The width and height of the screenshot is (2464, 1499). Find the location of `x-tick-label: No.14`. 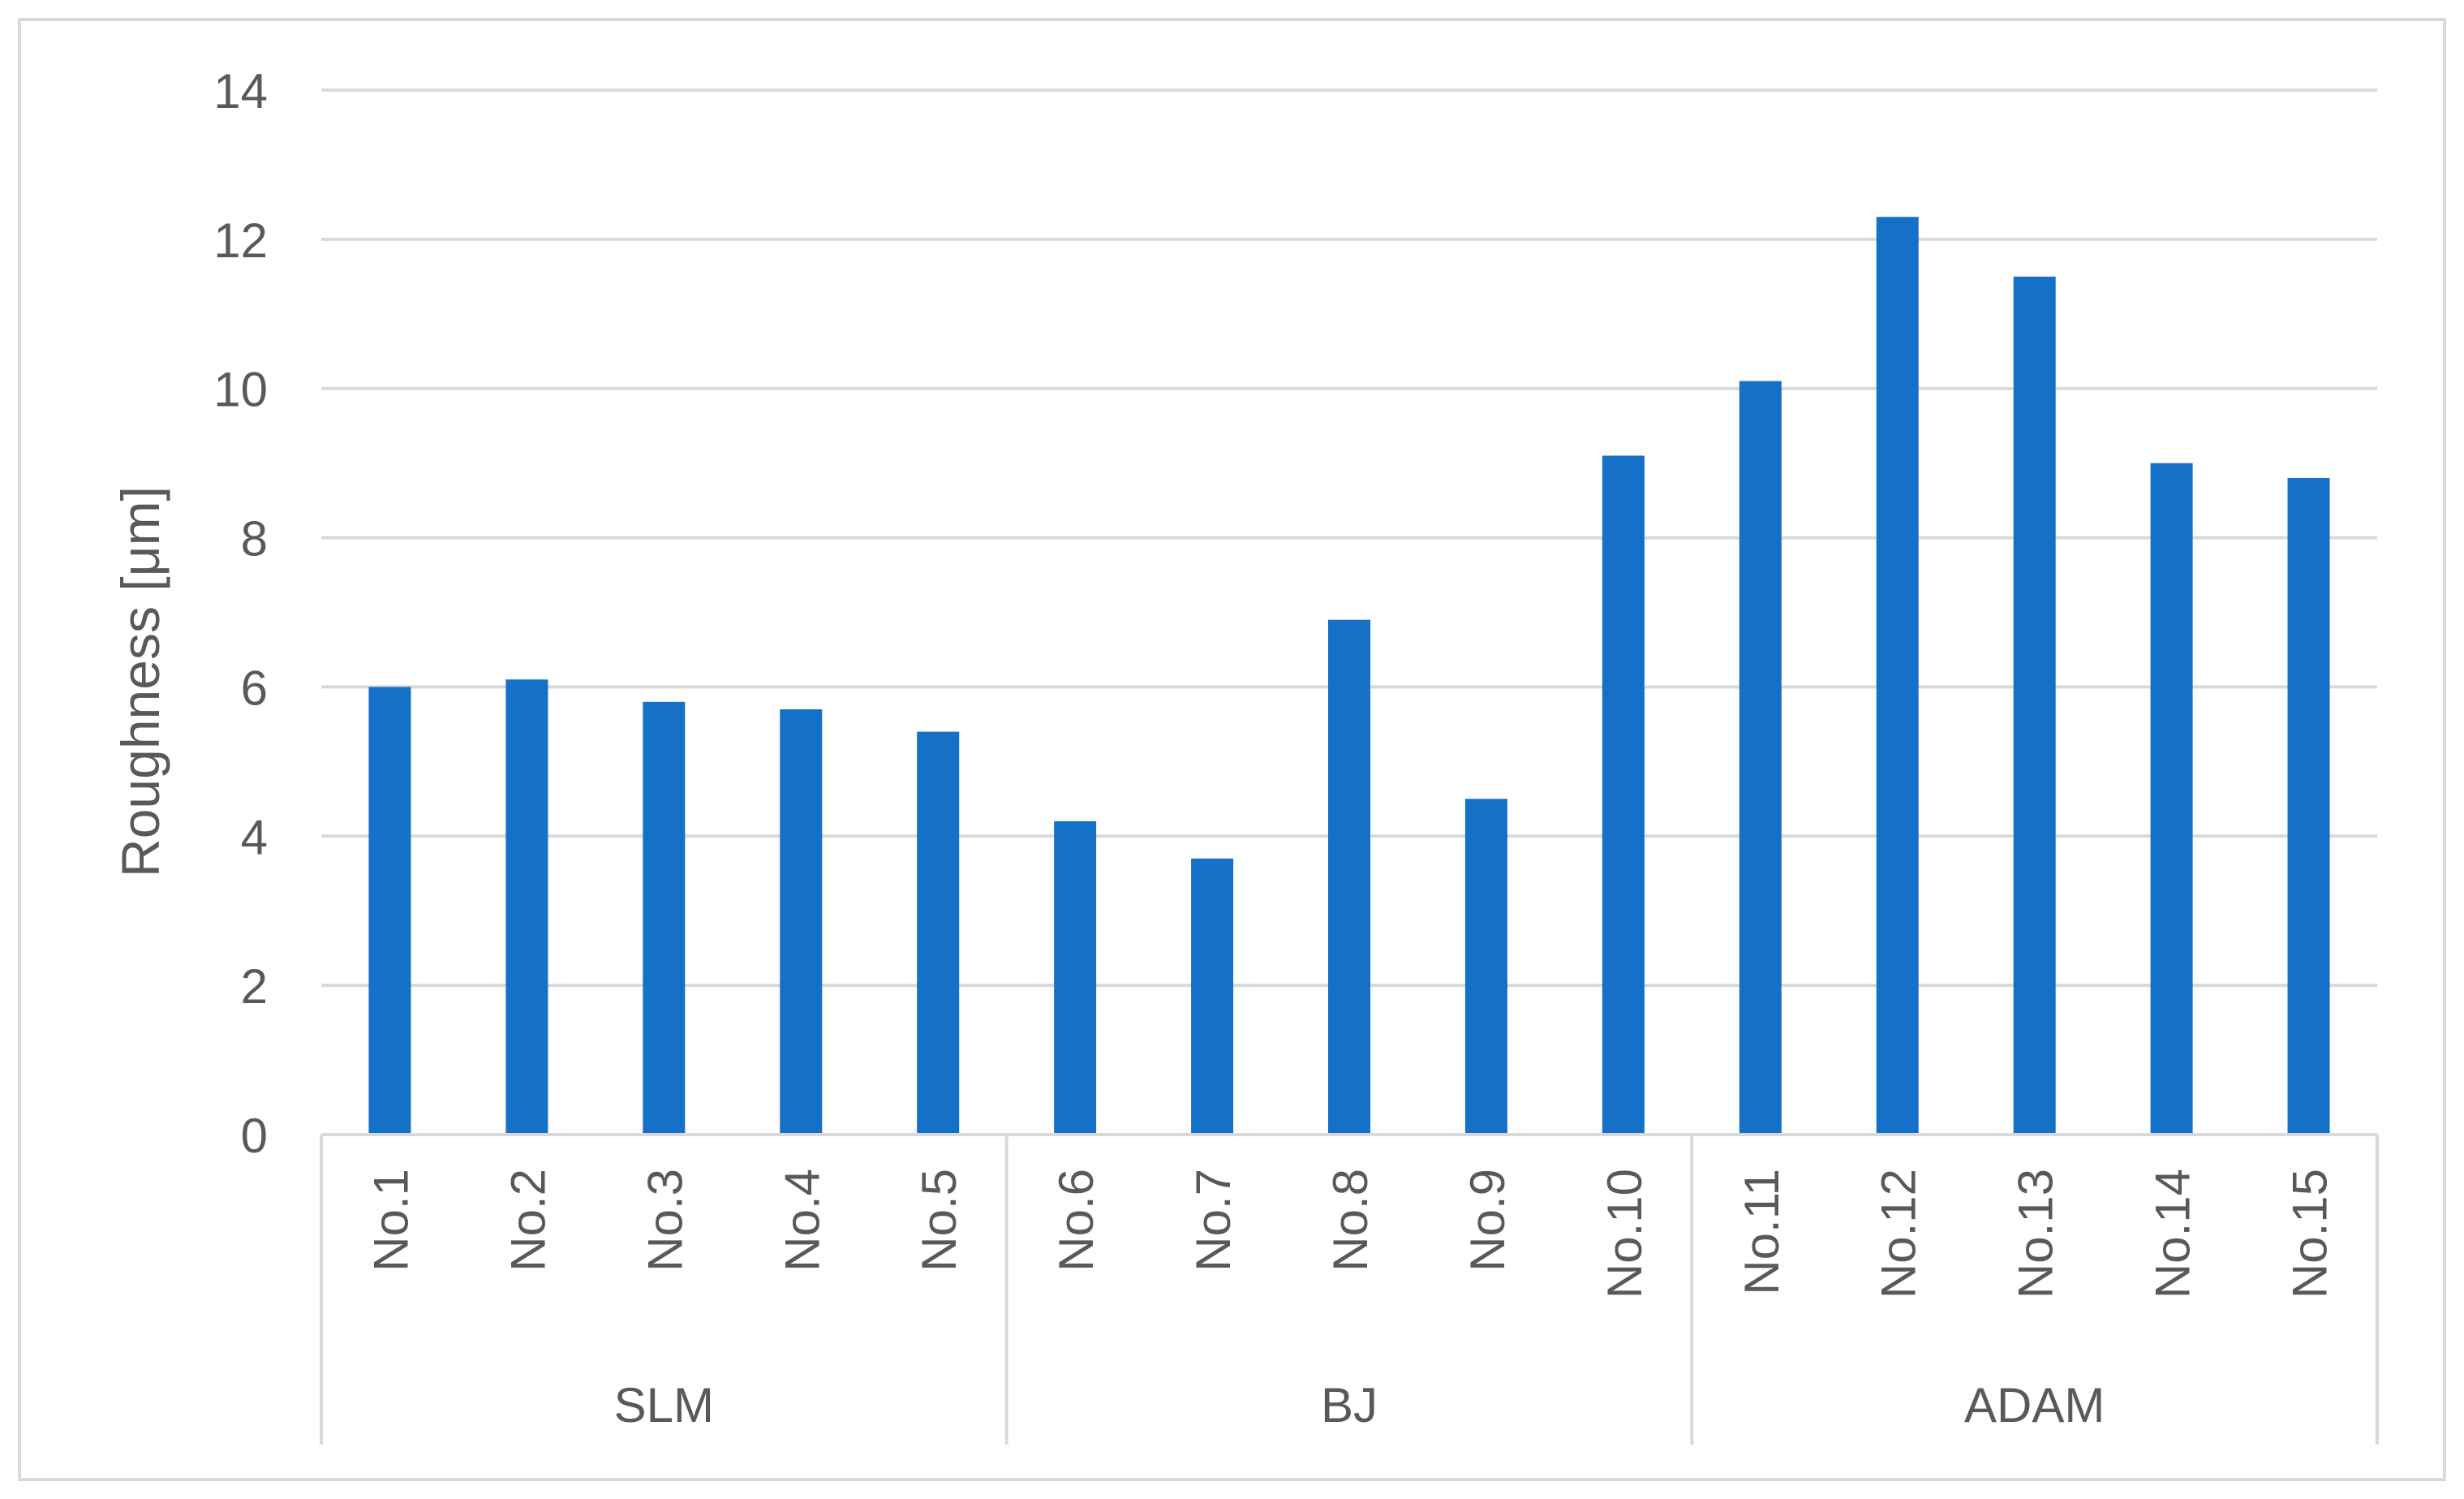

x-tick-label: No.14 is located at coordinates (2173, 1234).